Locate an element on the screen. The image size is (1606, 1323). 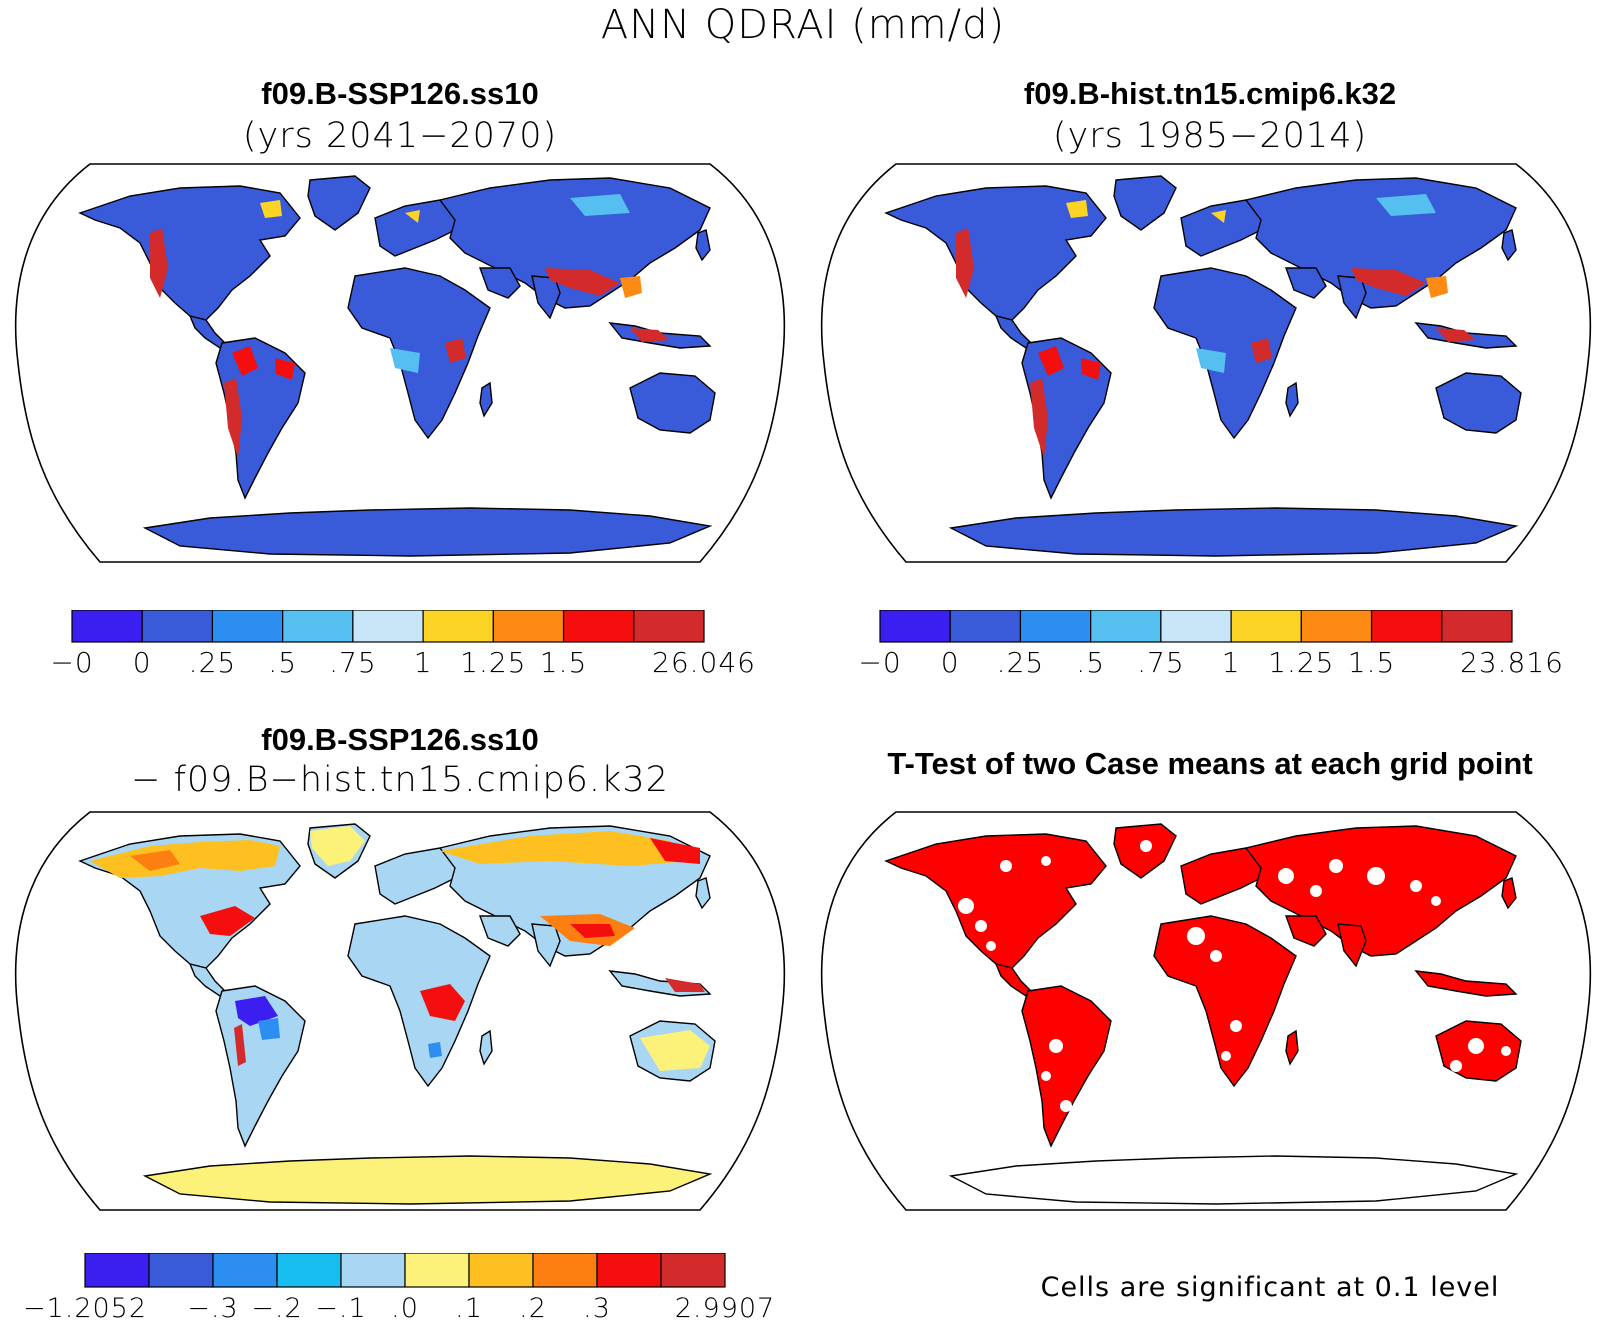
colorbar-tick-label: −.3 is located at coordinates (212, 1308).